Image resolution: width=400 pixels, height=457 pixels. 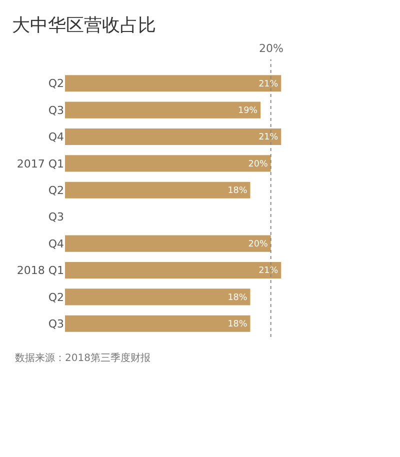 What do you see at coordinates (271, 48) in the screenshot?
I see `ref-line-label: 20%` at bounding box center [271, 48].